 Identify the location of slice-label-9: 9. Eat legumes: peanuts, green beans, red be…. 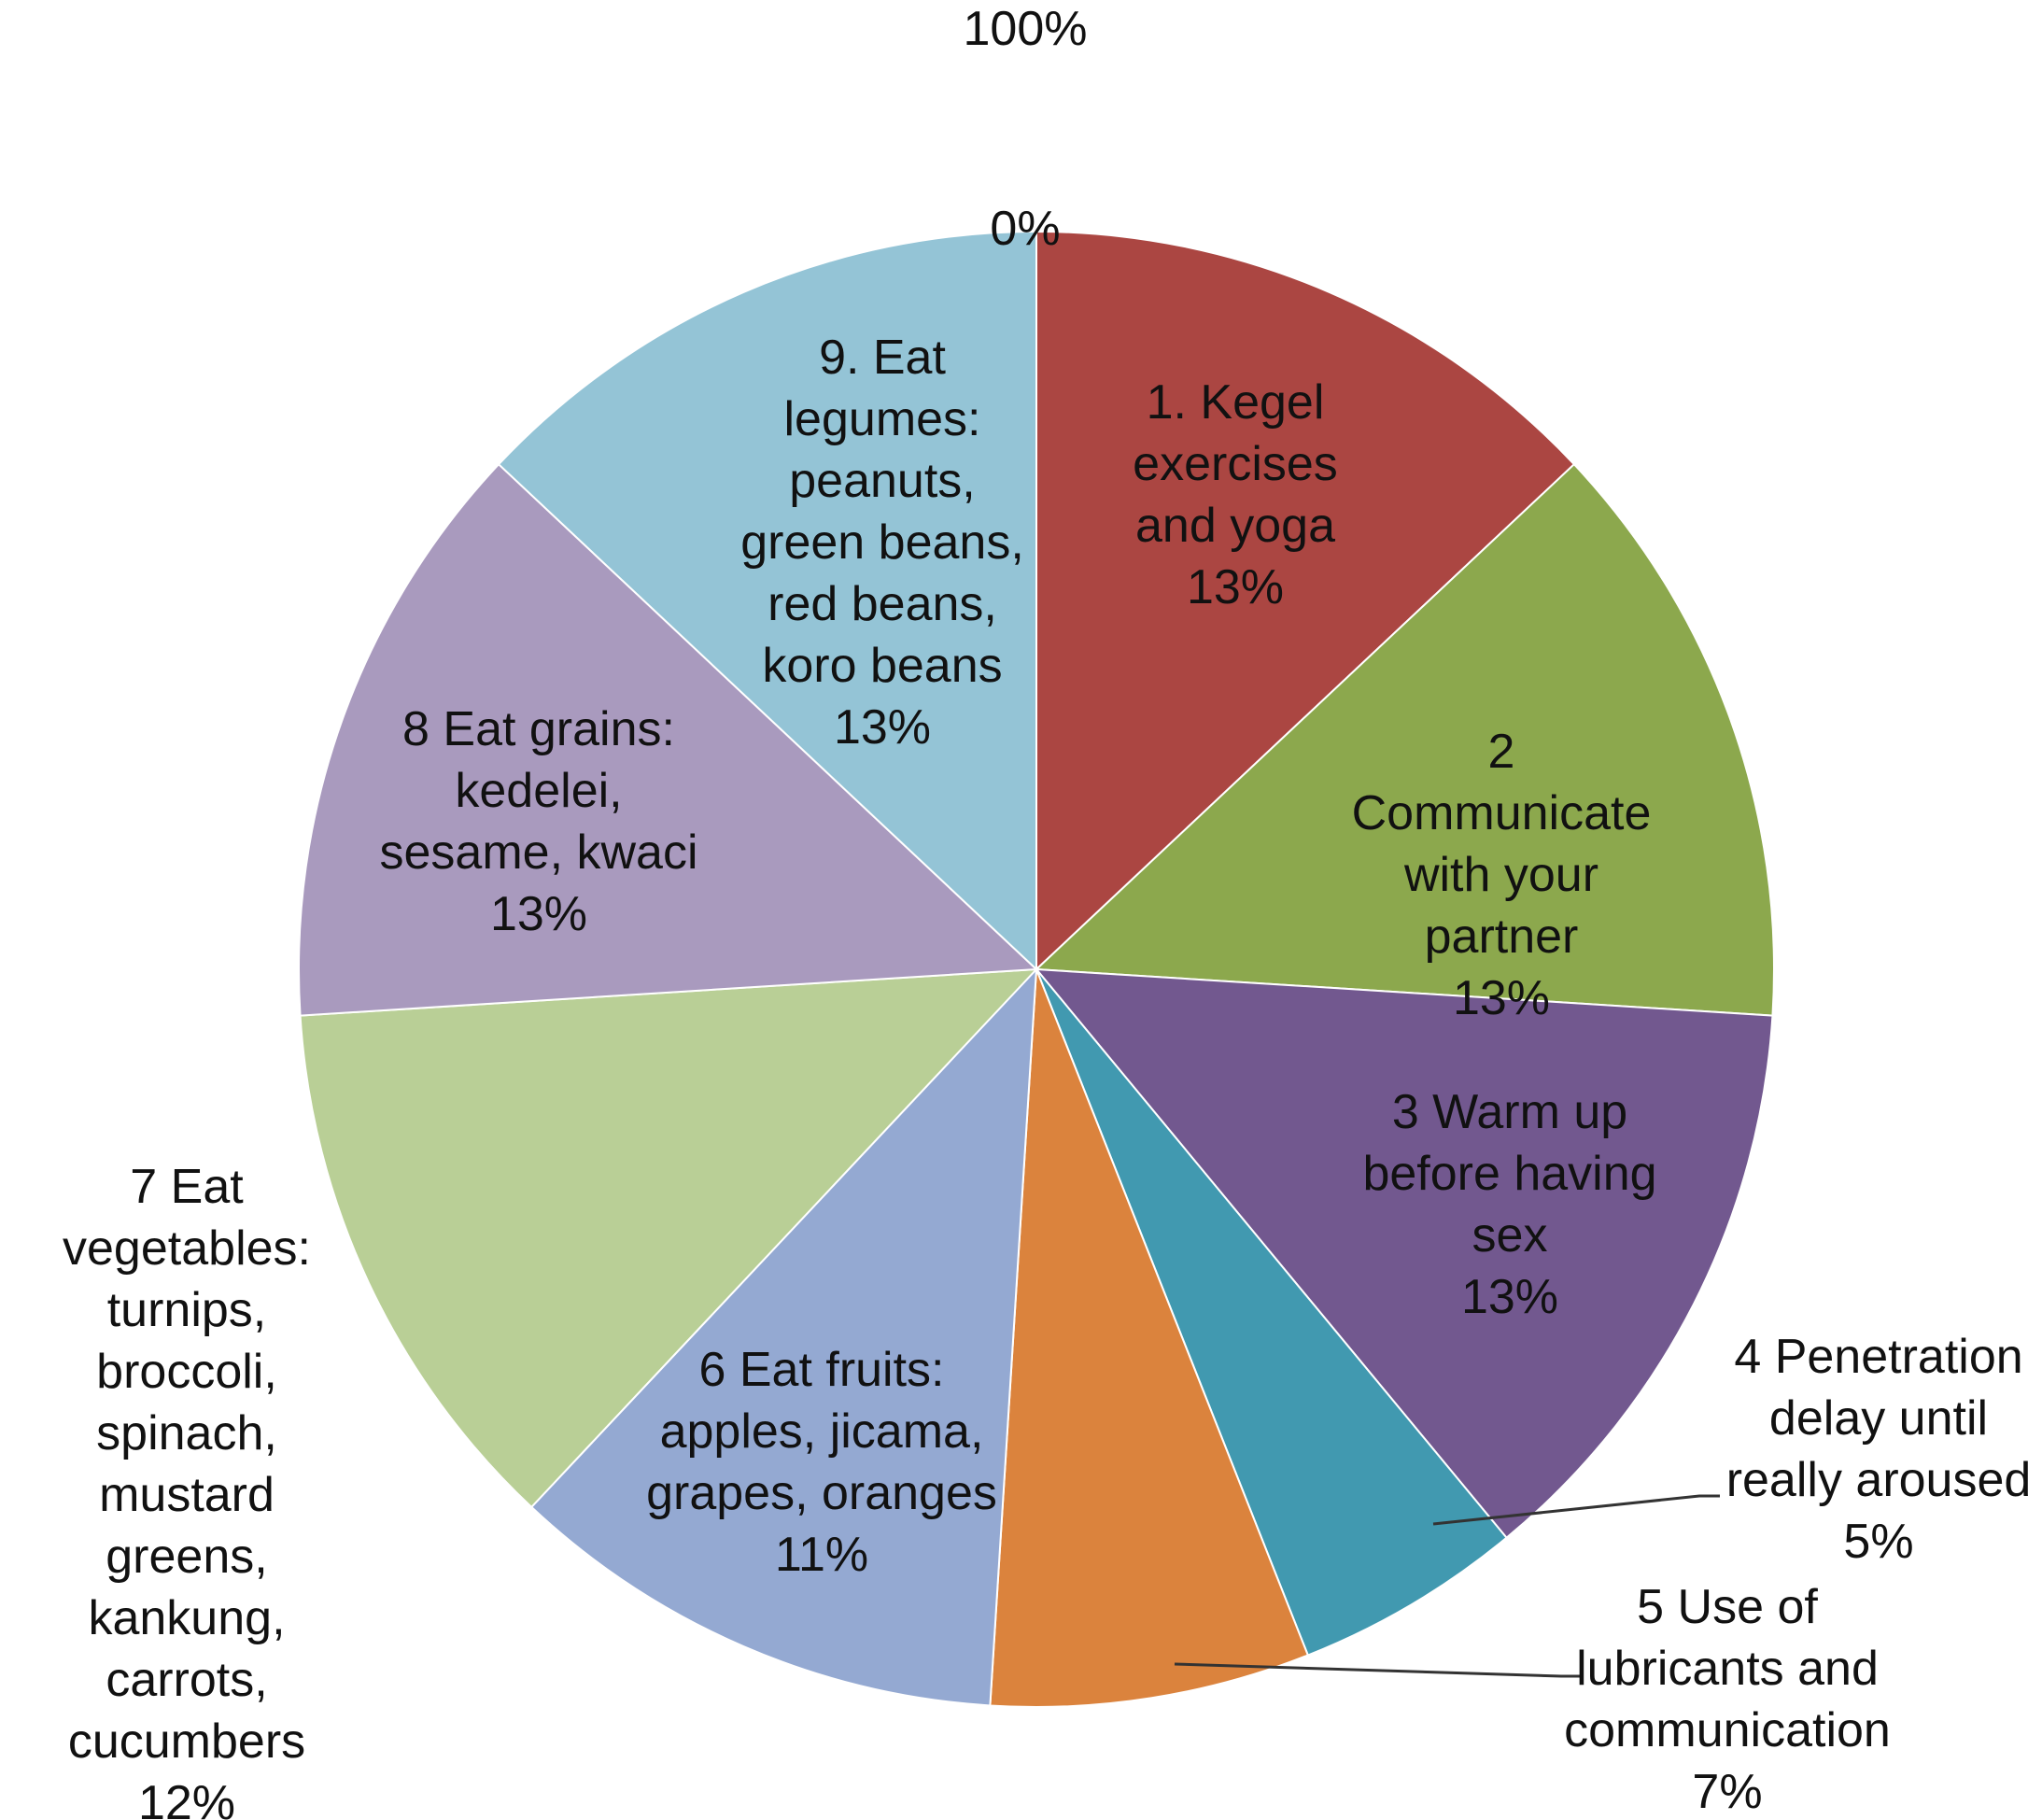
(882, 543).